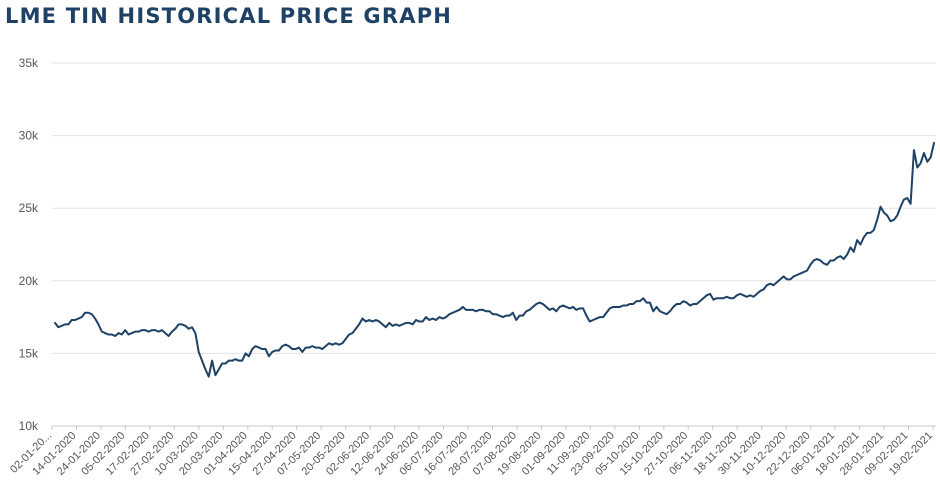 The width and height of the screenshot is (940, 493). I want to click on y-tick-label: 10k, so click(29, 426).